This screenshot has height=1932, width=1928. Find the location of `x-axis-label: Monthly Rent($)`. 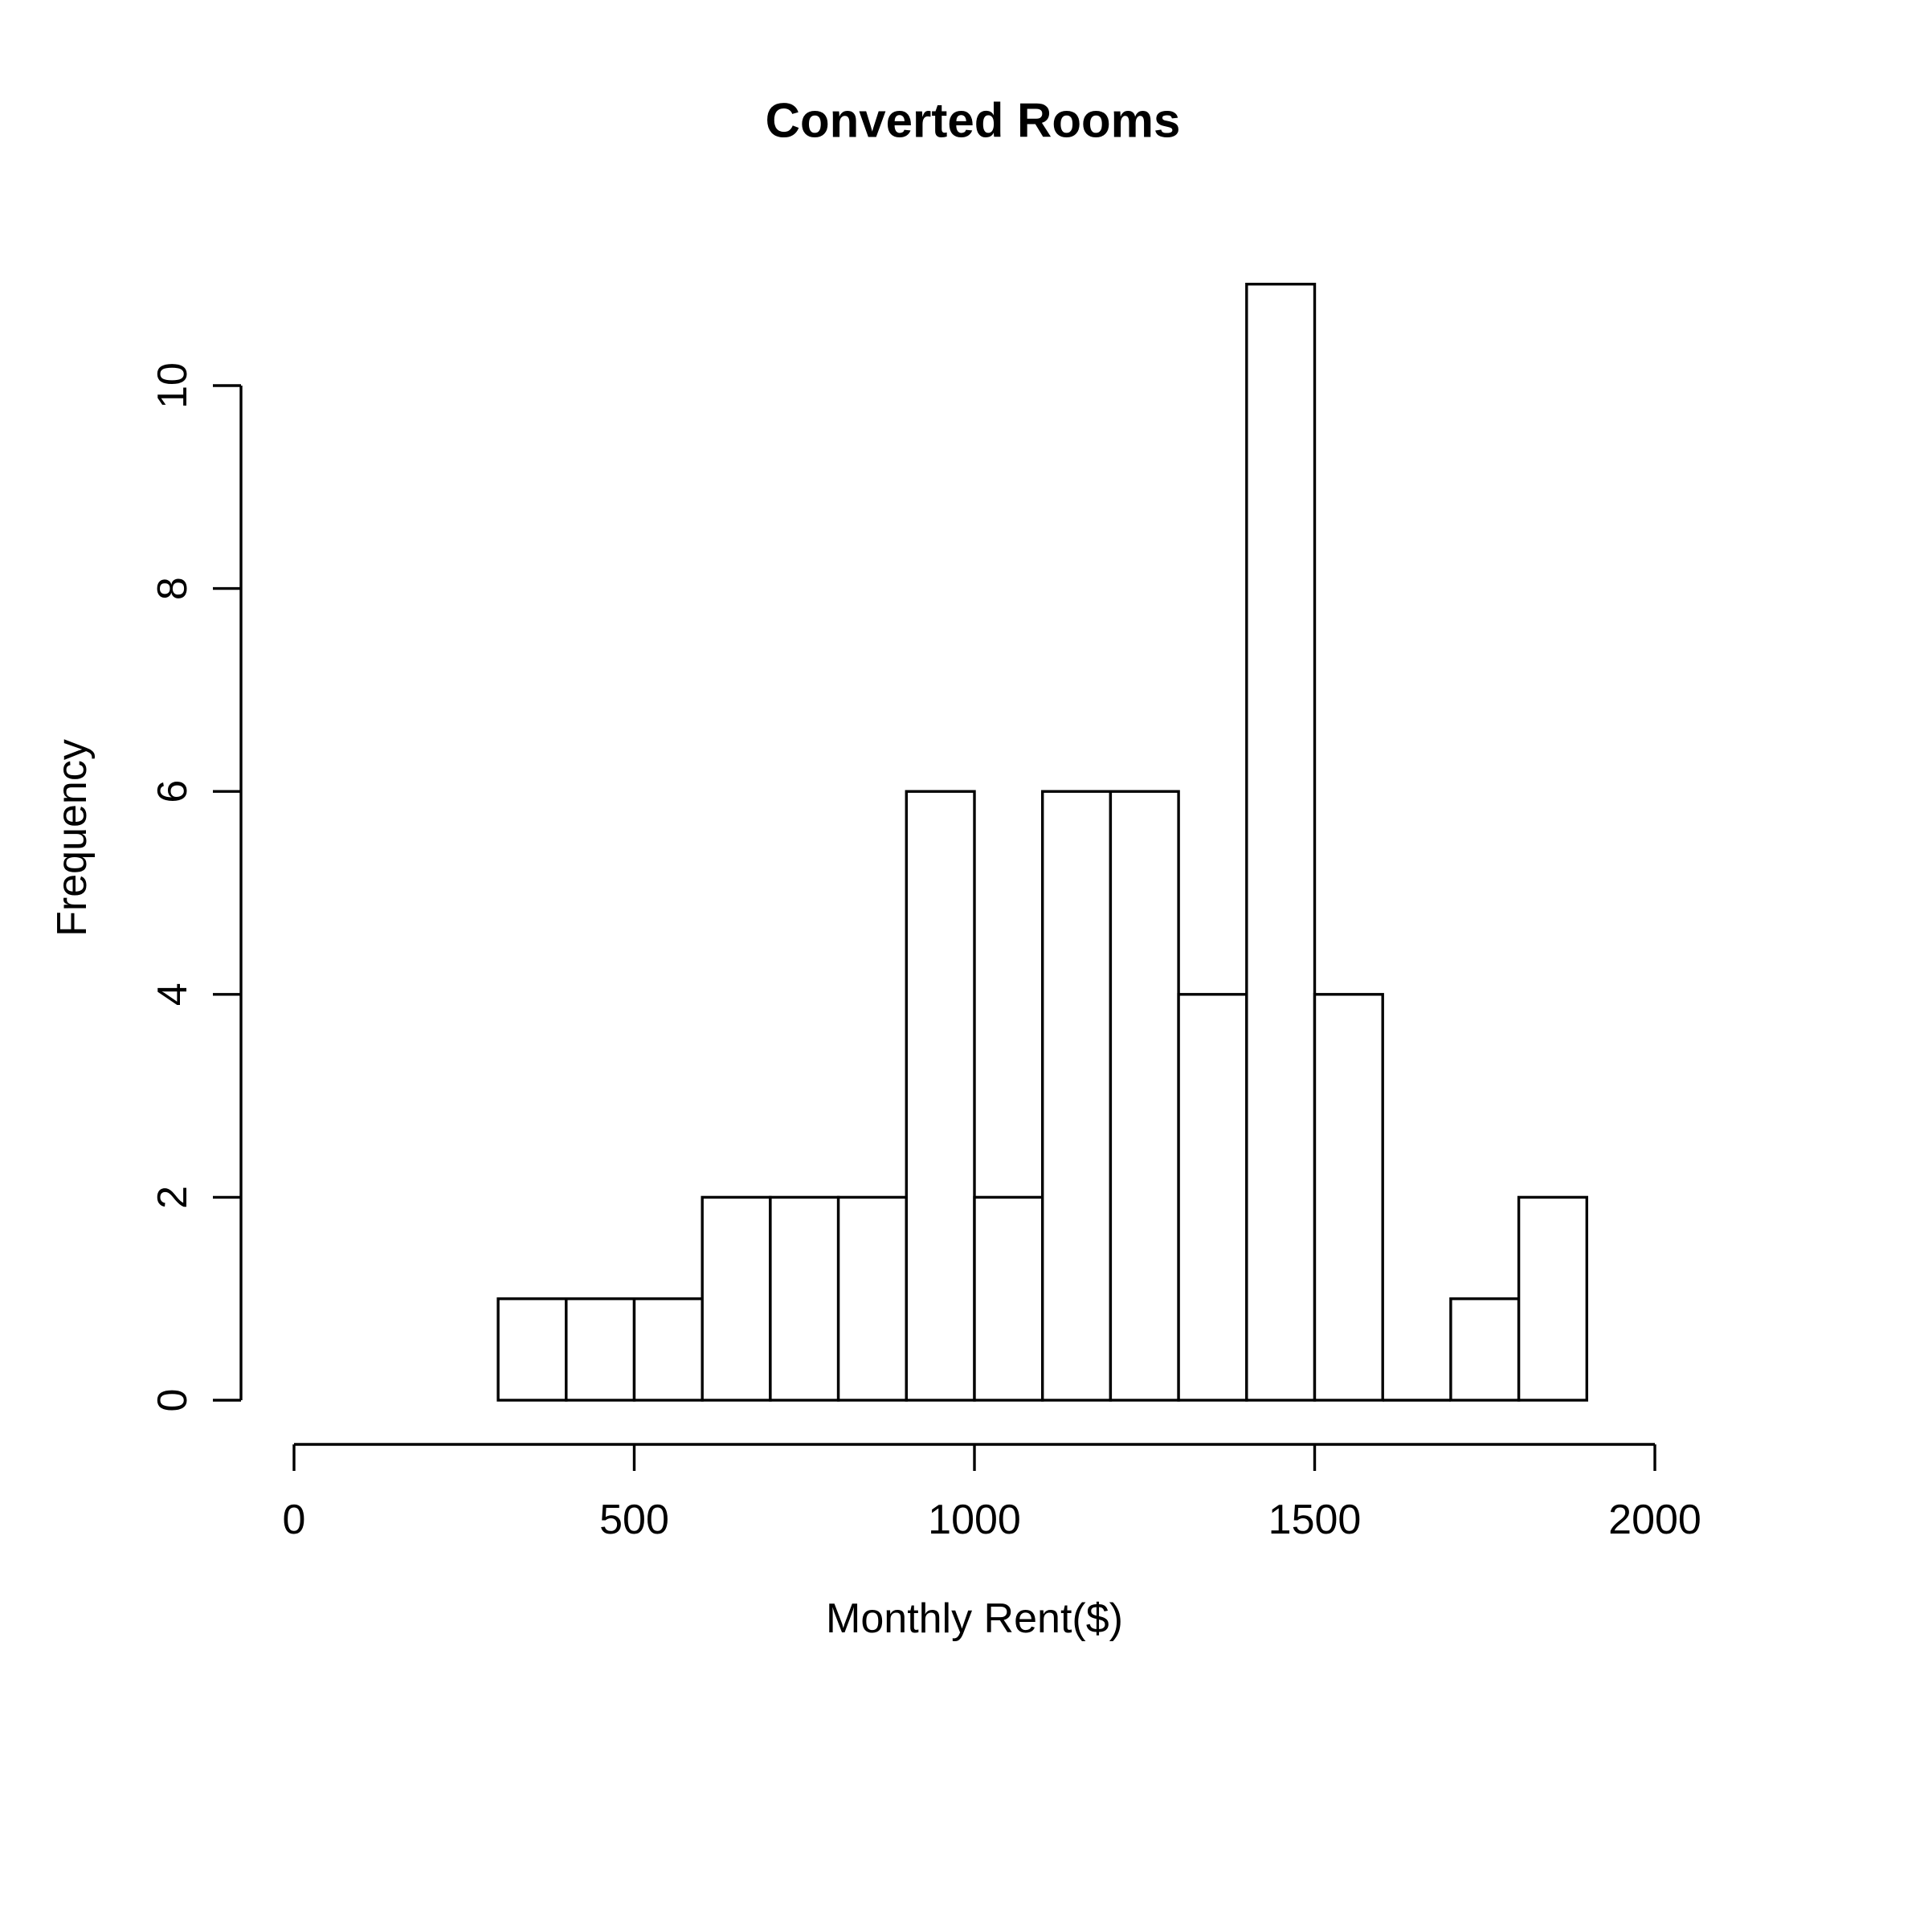

x-axis-label: Monthly Rent($) is located at coordinates (975, 1619).